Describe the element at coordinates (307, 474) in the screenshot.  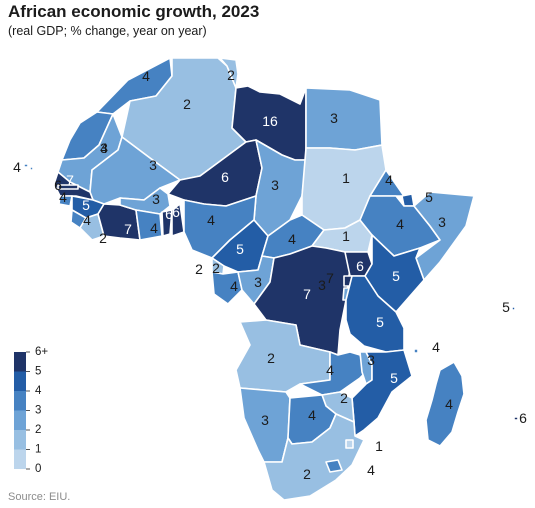
I see `value-label-south-africa: 2` at that location.